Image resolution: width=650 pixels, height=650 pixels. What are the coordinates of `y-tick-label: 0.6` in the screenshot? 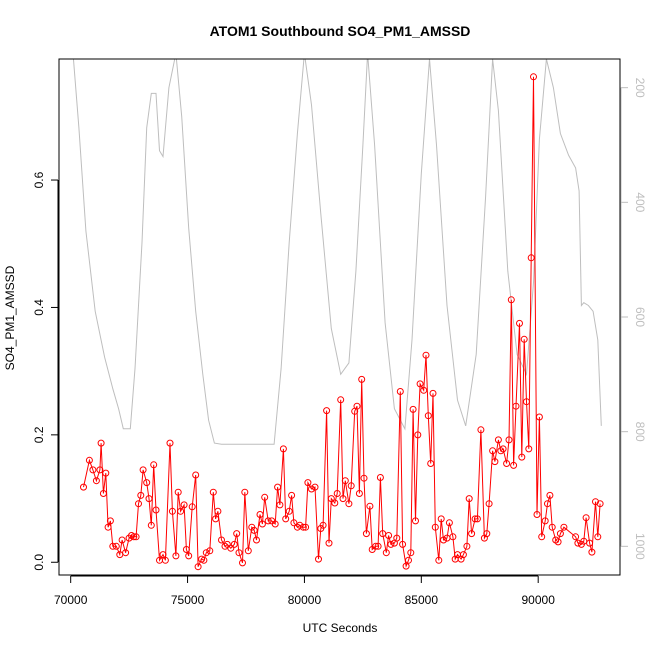 It's located at (39, 179).